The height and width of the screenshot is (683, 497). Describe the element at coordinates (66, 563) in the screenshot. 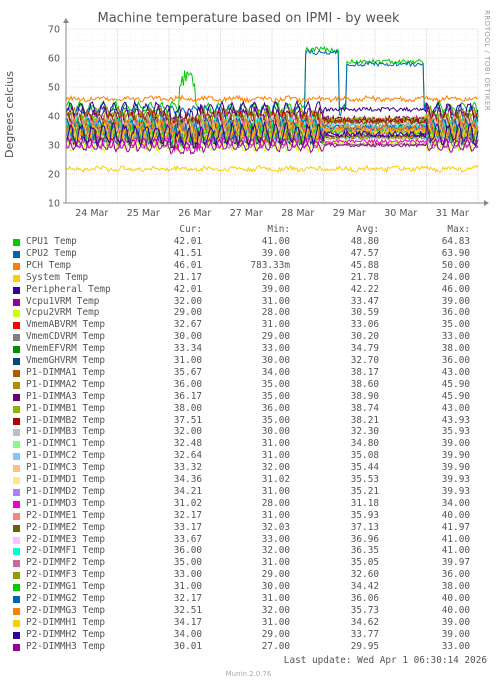

I see `legend-series-name: P2-DIMMF2 Temp` at that location.